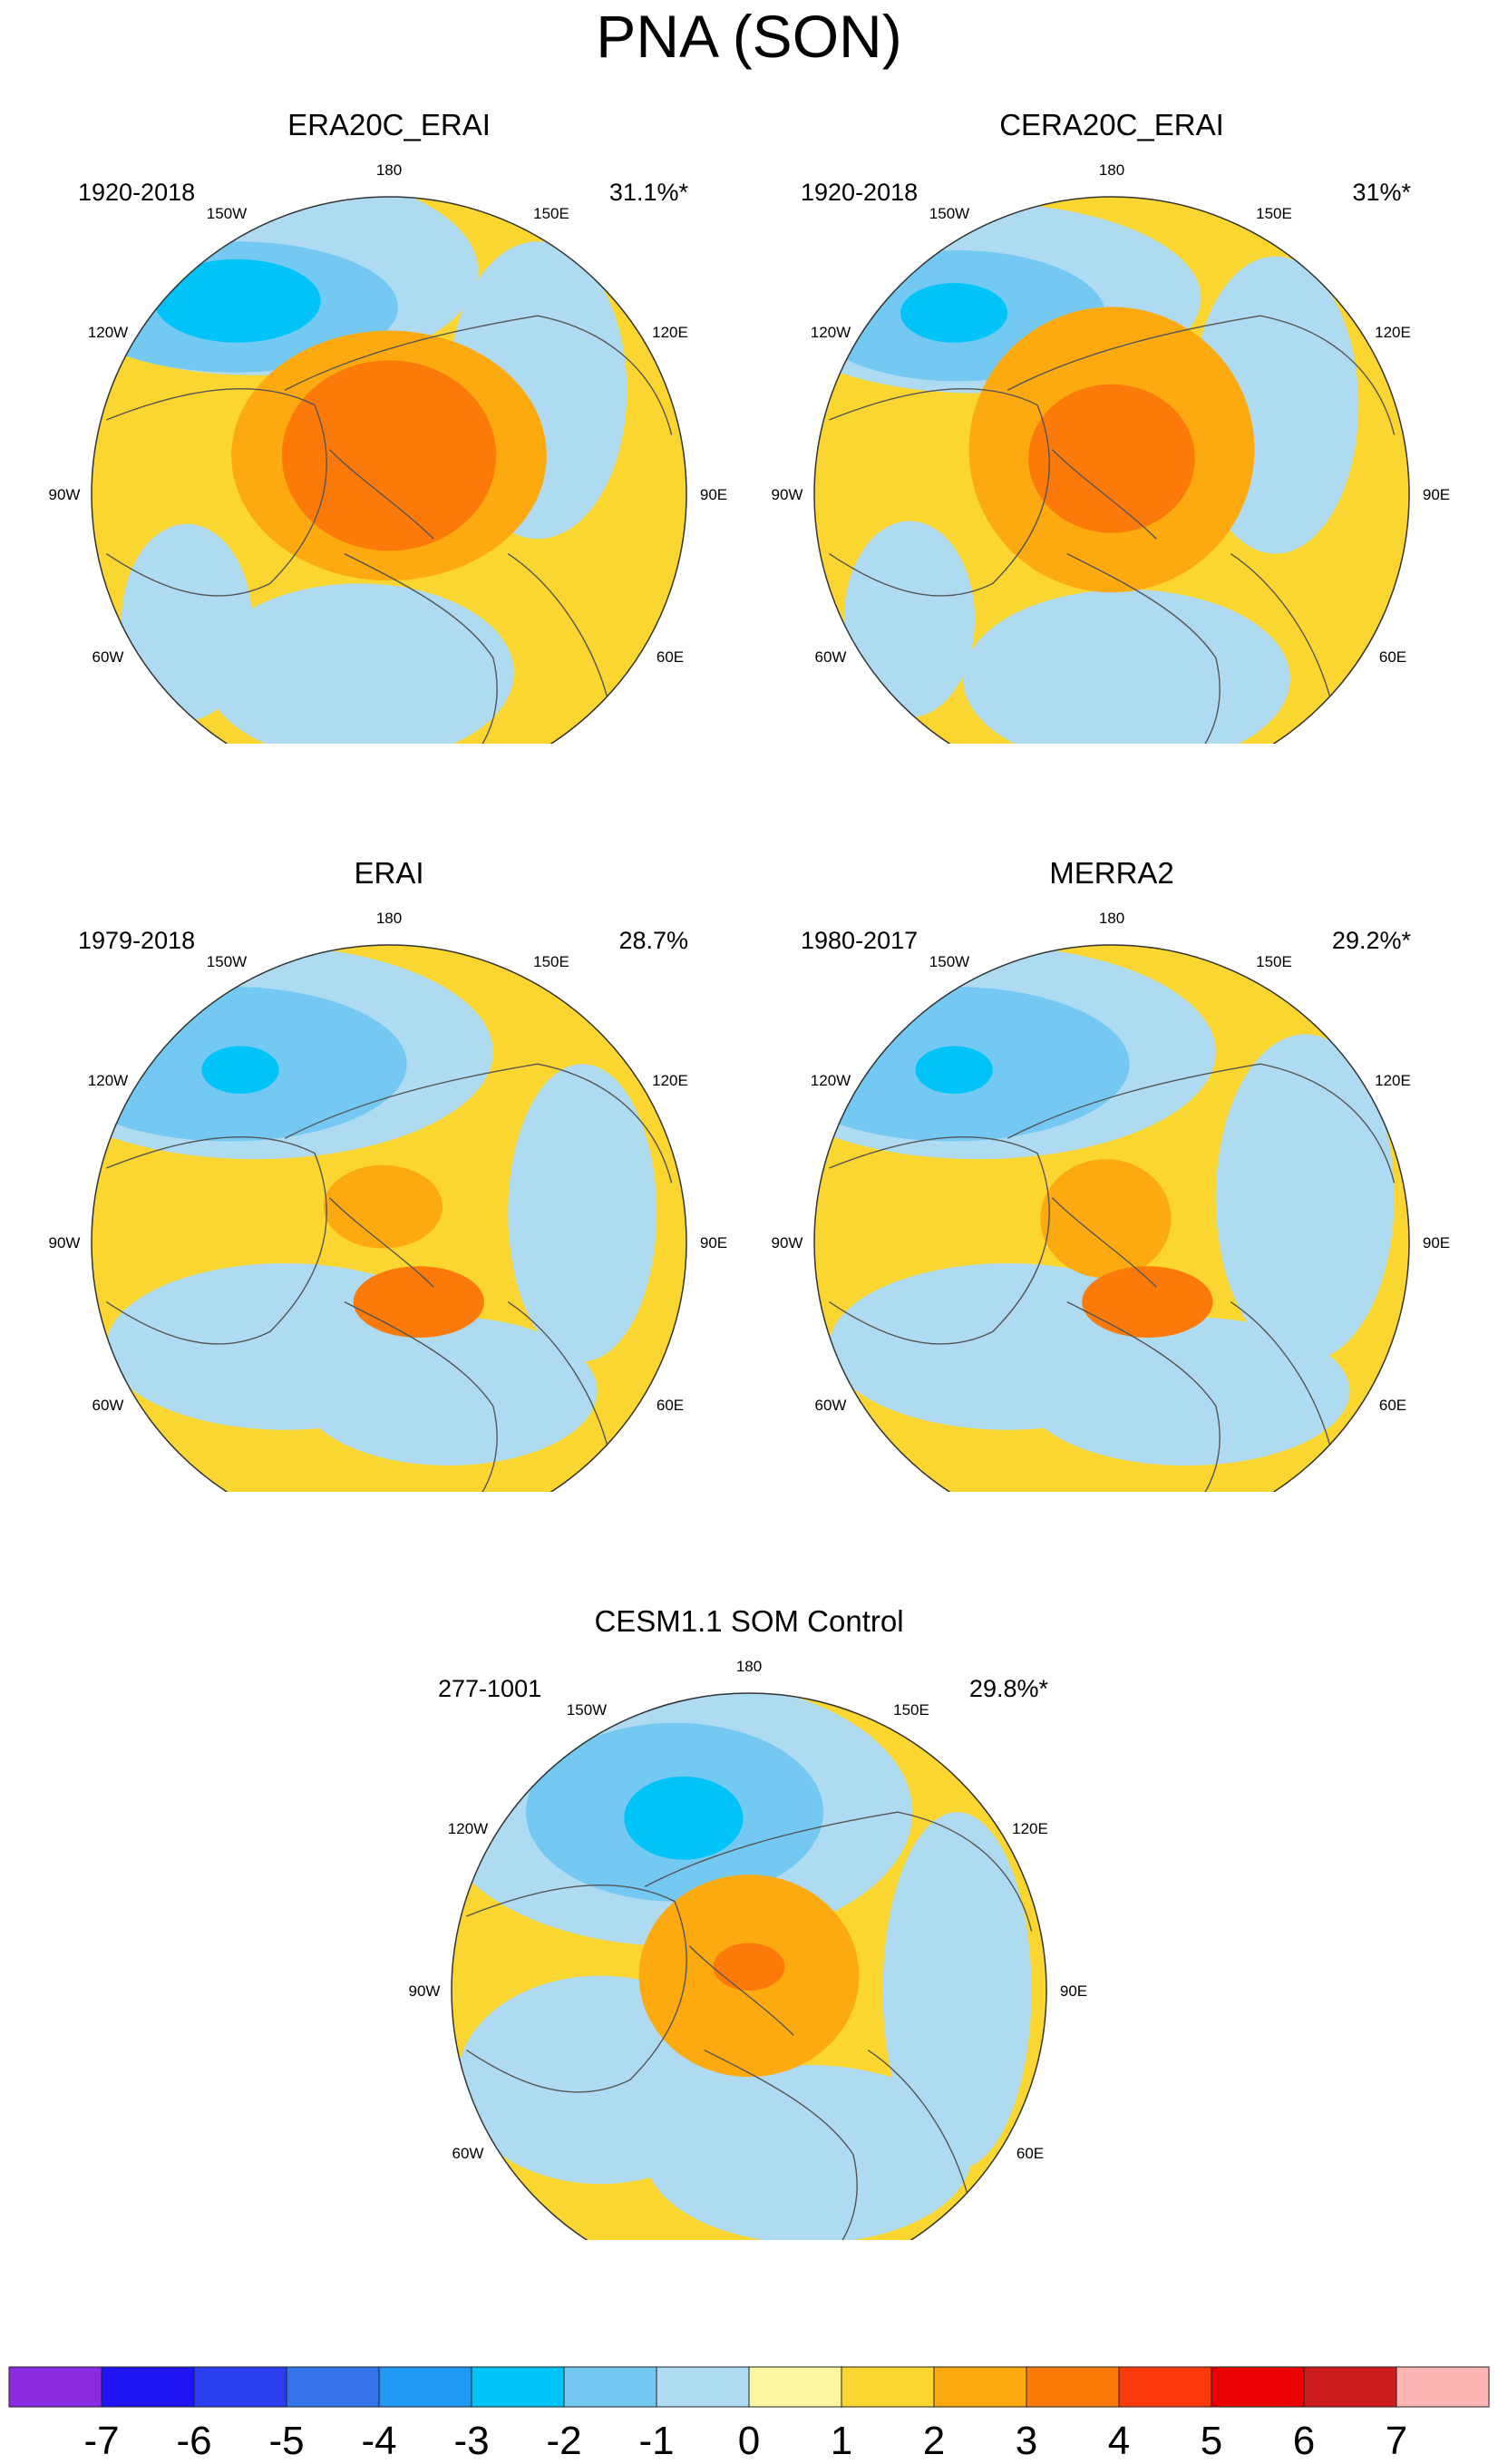  Describe the element at coordinates (378, 2441) in the screenshot. I see `colorbar-label: -4` at that location.